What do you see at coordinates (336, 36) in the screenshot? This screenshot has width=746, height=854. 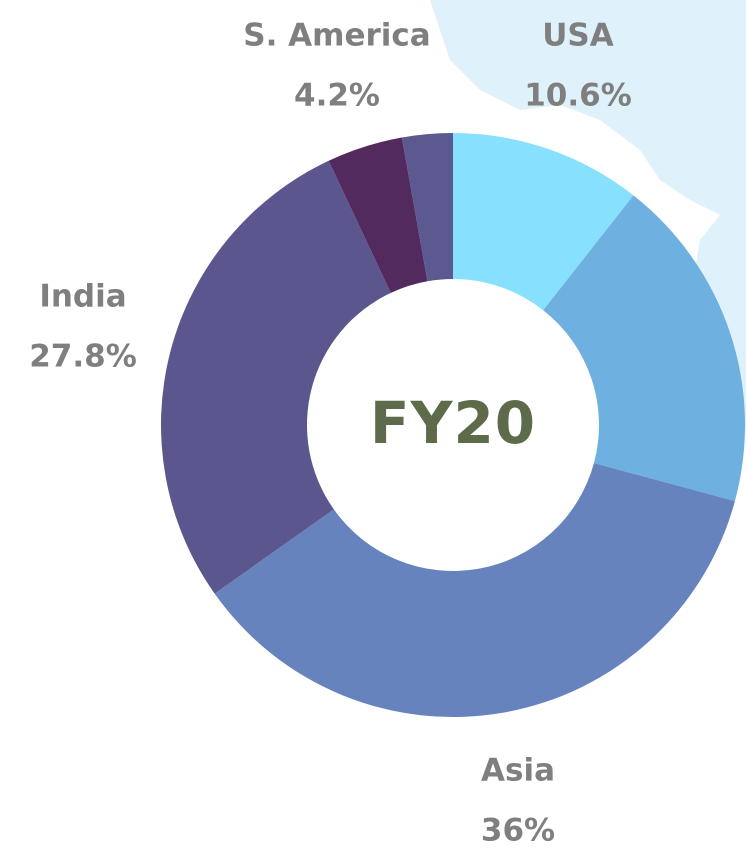 I see `slice-label: S. America` at bounding box center [336, 36].